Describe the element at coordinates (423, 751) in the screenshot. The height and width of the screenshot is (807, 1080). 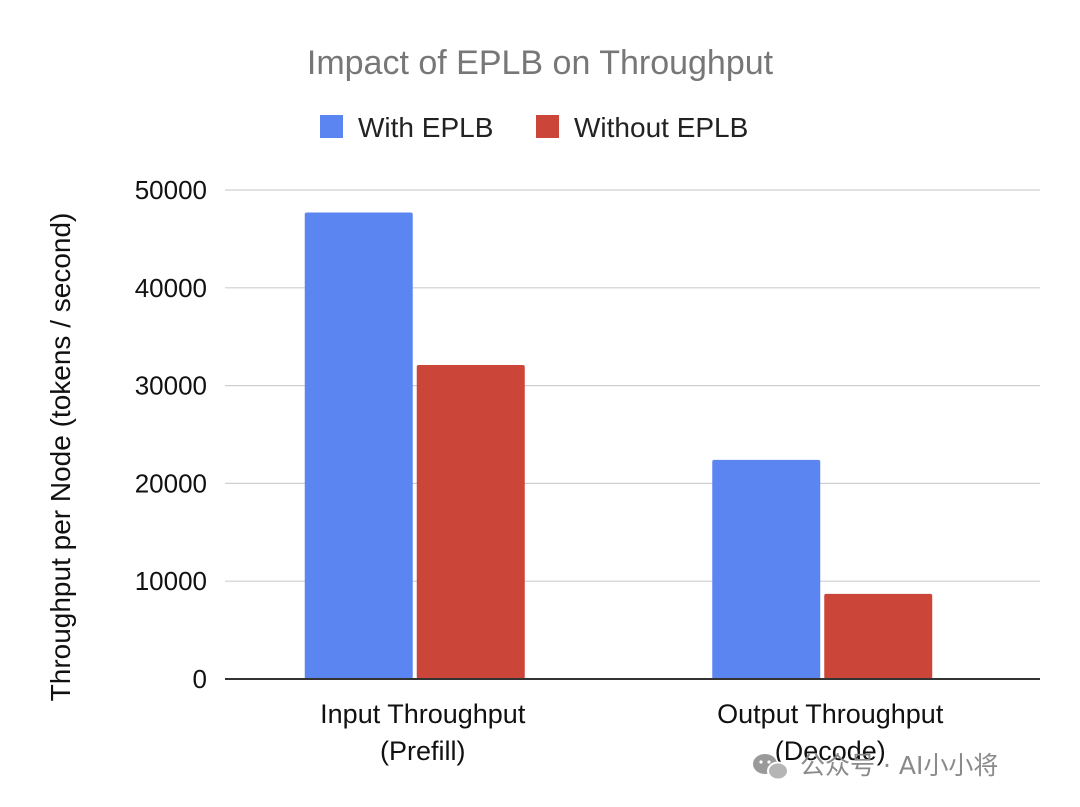
I see `x-category-label: (Prefill)` at that location.